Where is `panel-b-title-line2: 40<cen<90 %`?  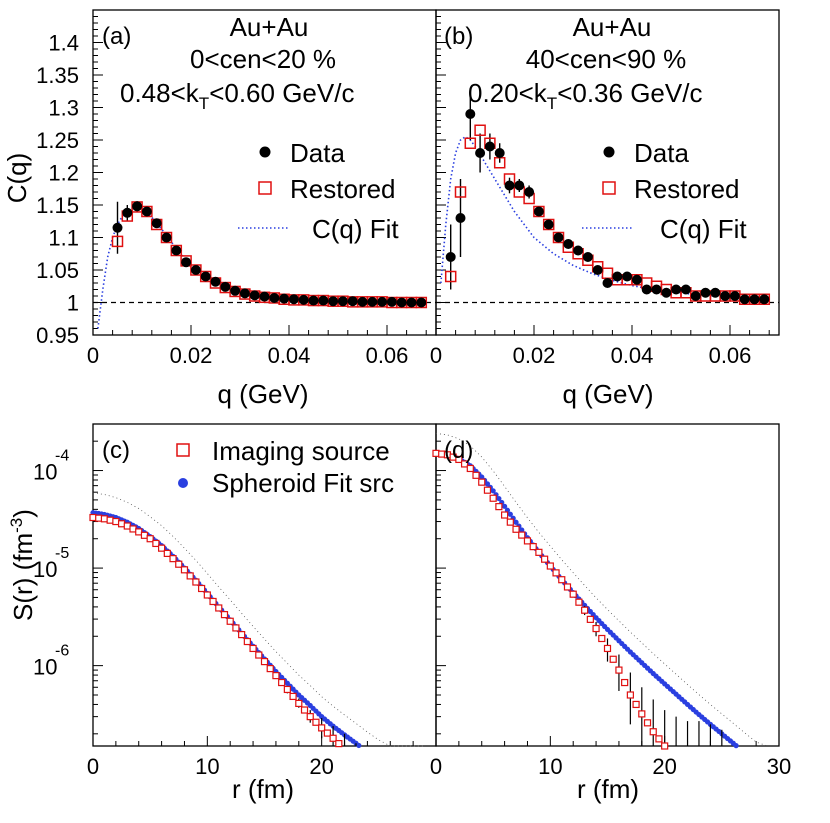 panel-b-title-line2: 40<cen<90 % is located at coordinates (606, 59).